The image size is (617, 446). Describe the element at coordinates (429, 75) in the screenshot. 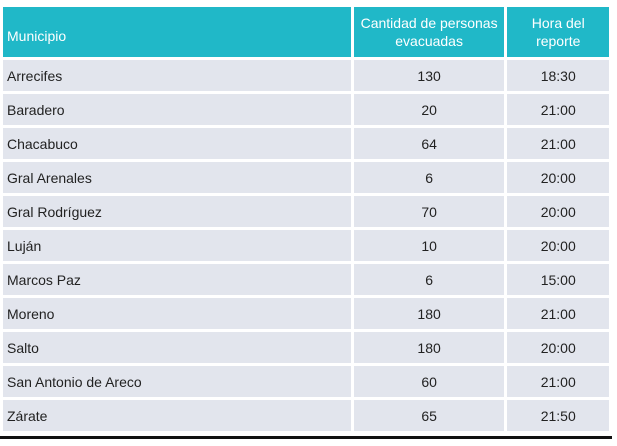

I see `cell-cantidad: 130` at that location.